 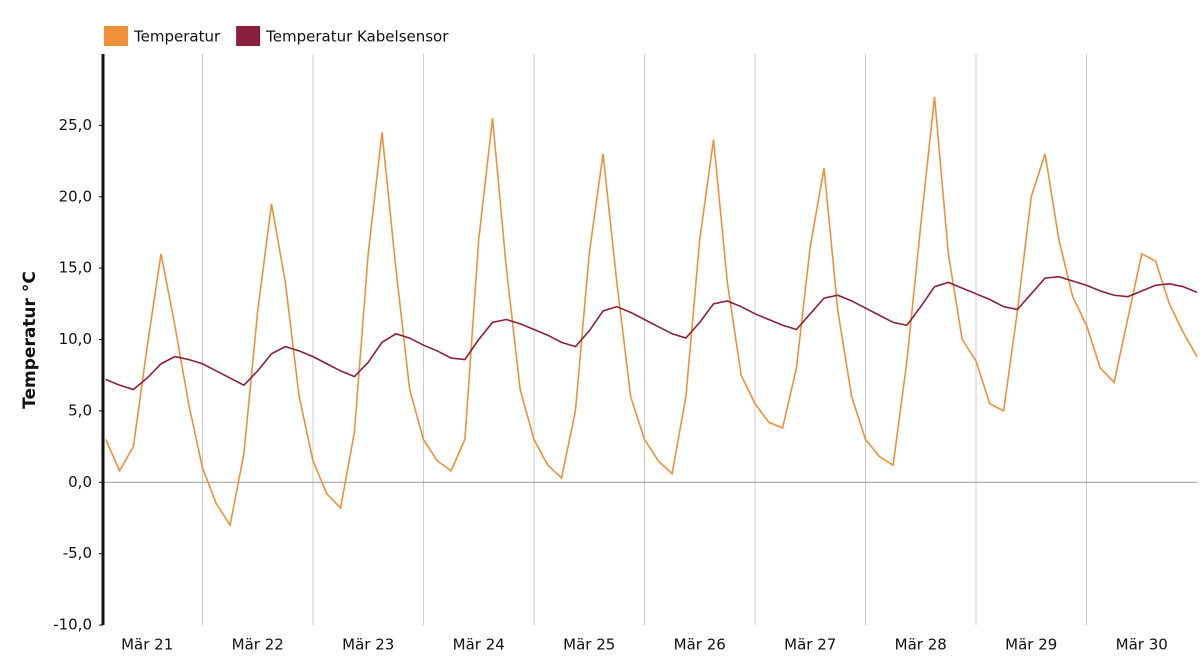 I want to click on y-tick-label: 10,0, so click(x=75, y=339).